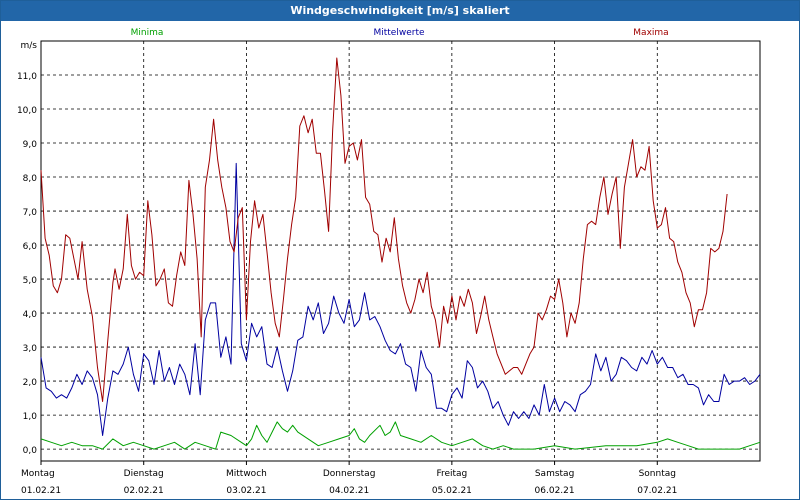 The width and height of the screenshot is (800, 500). Describe the element at coordinates (30, 247) in the screenshot. I see `y-tick-label: 6,0` at that location.